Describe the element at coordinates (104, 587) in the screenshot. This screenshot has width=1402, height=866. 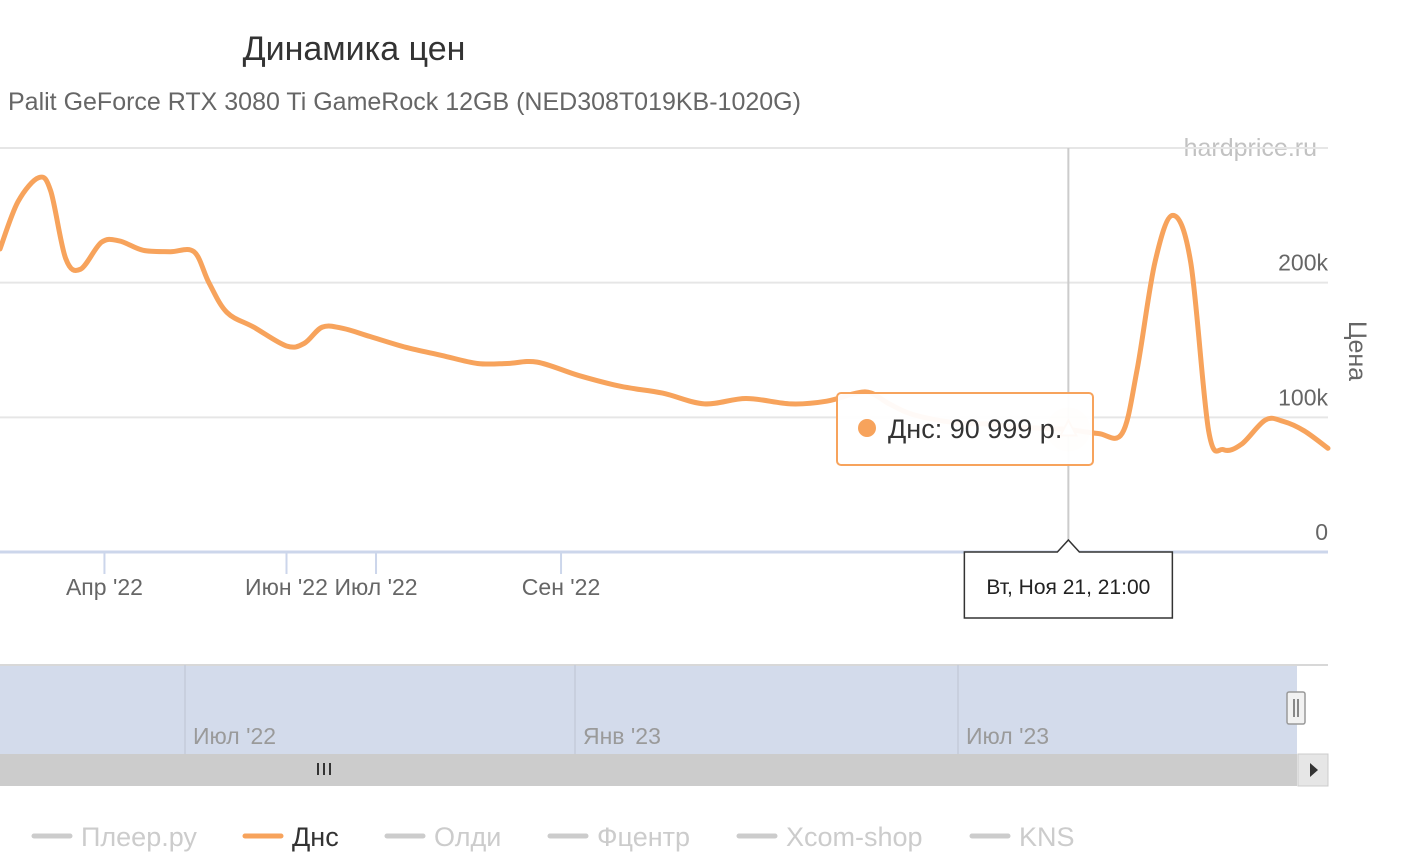
I see `x-tick-label: Апр '22` at that location.